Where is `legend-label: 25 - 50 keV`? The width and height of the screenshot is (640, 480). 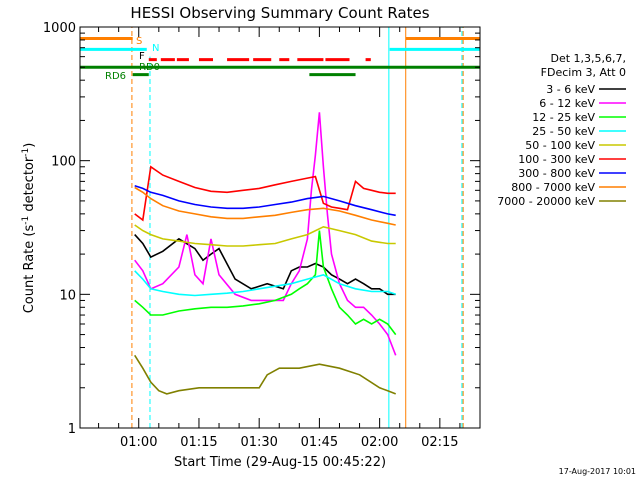
legend-label: 25 - 50 keV is located at coordinates (563, 131).